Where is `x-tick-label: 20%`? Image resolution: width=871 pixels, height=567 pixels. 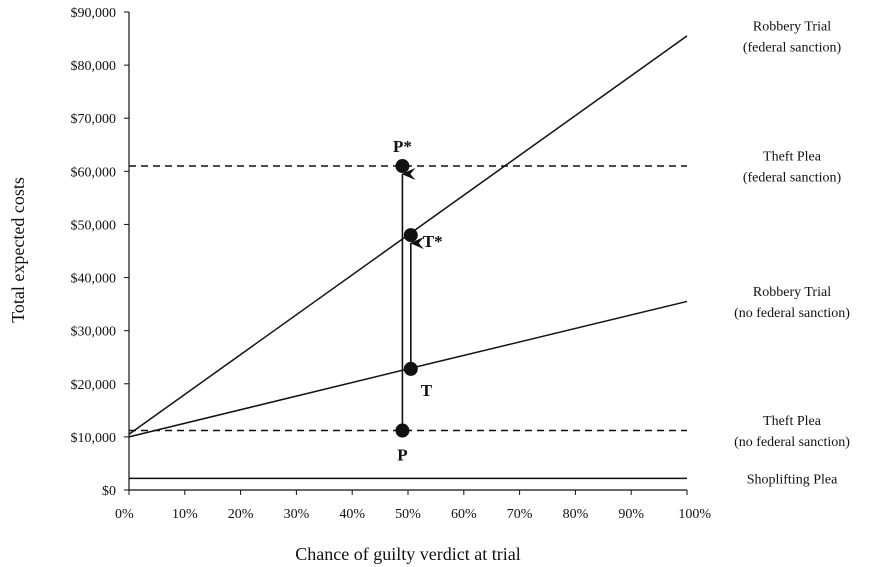 x-tick-label: 20% is located at coordinates (241, 514).